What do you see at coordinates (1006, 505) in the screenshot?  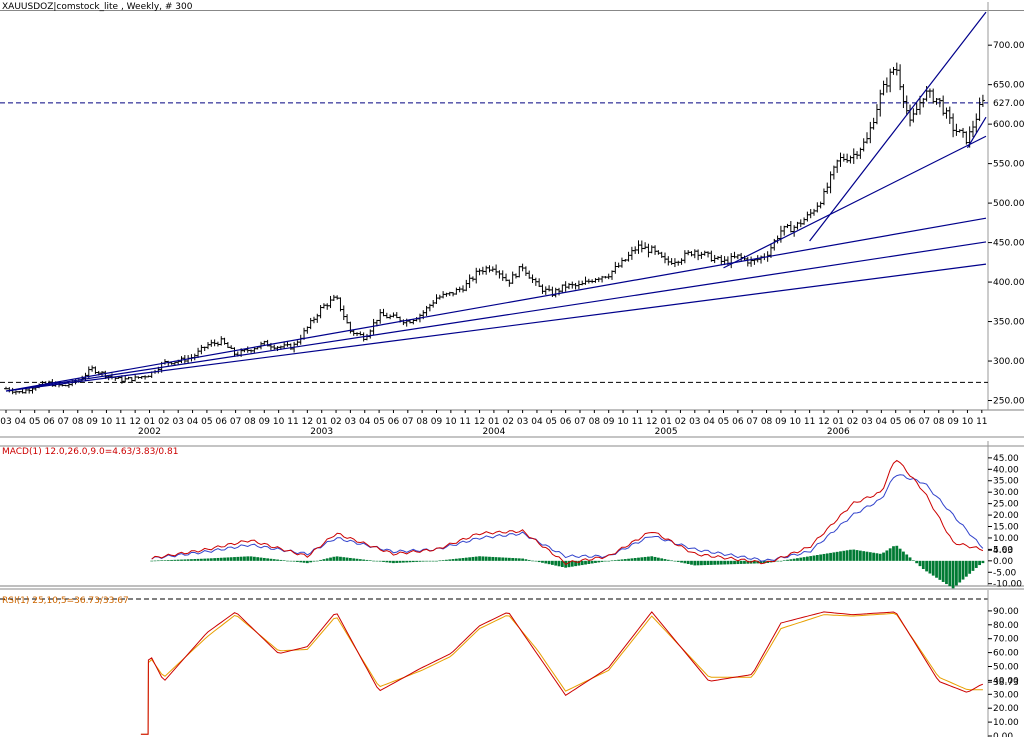 I see `macd-ytick-label: 25.00` at bounding box center [1006, 505].